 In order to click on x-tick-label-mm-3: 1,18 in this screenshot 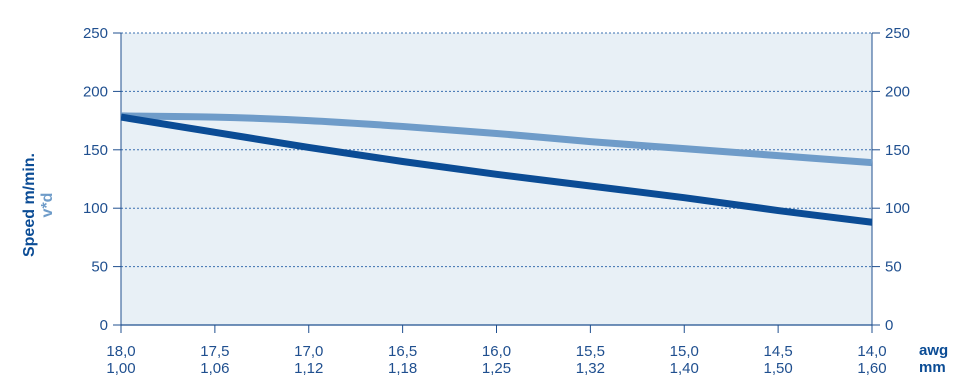, I will do `click(402, 367)`.